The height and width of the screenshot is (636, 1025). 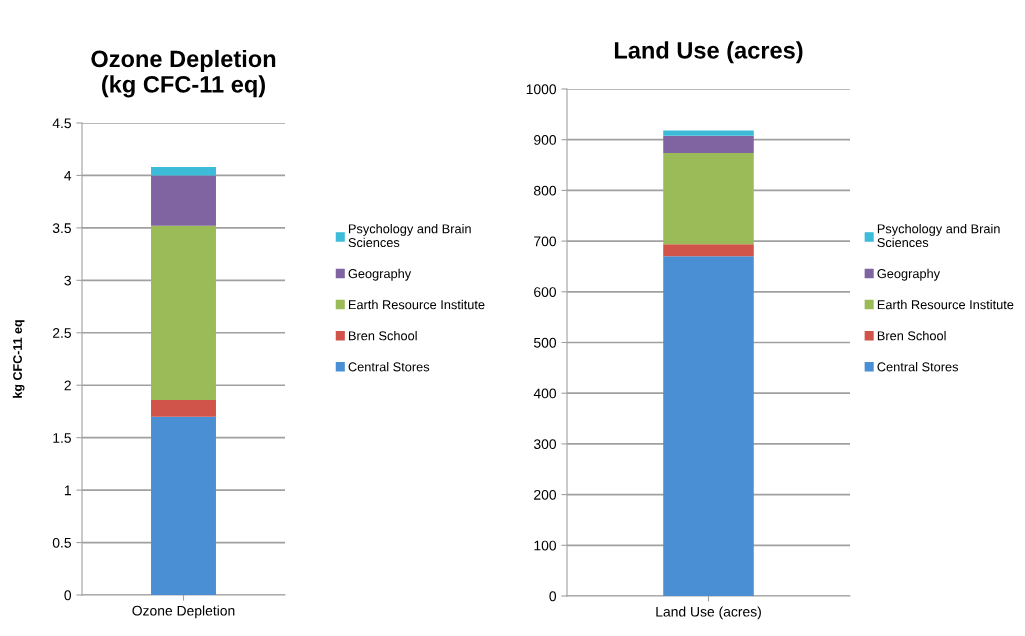 What do you see at coordinates (545, 444) in the screenshot?
I see `y-tick-label: 300` at bounding box center [545, 444].